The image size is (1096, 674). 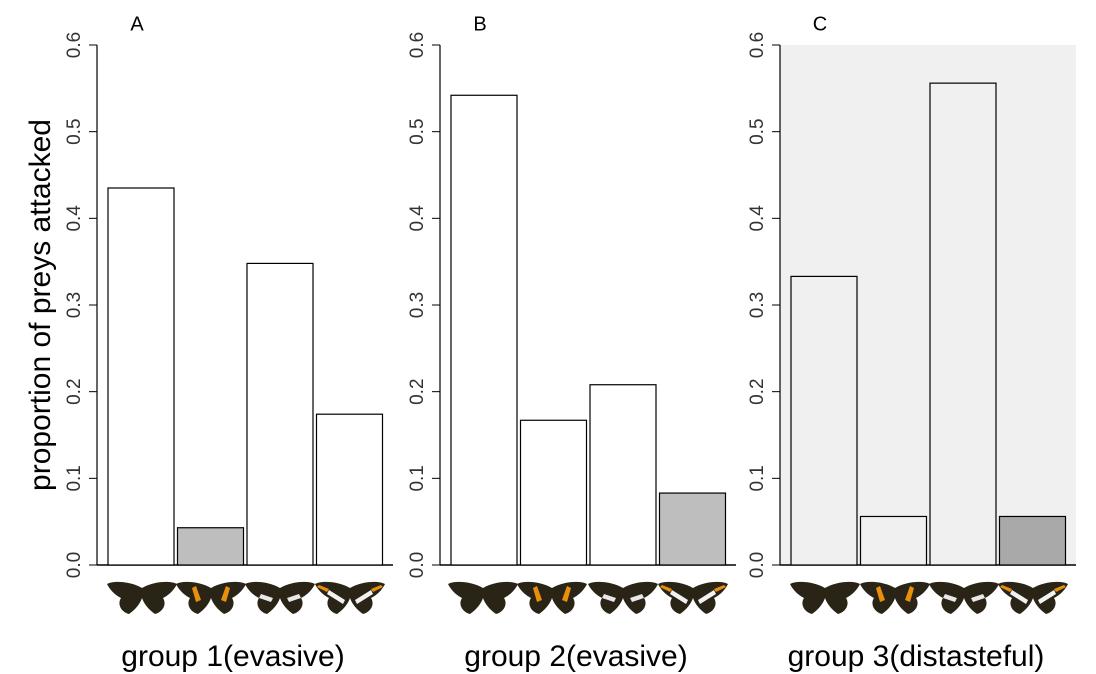 I want to click on panel-label: C, so click(x=820, y=24).